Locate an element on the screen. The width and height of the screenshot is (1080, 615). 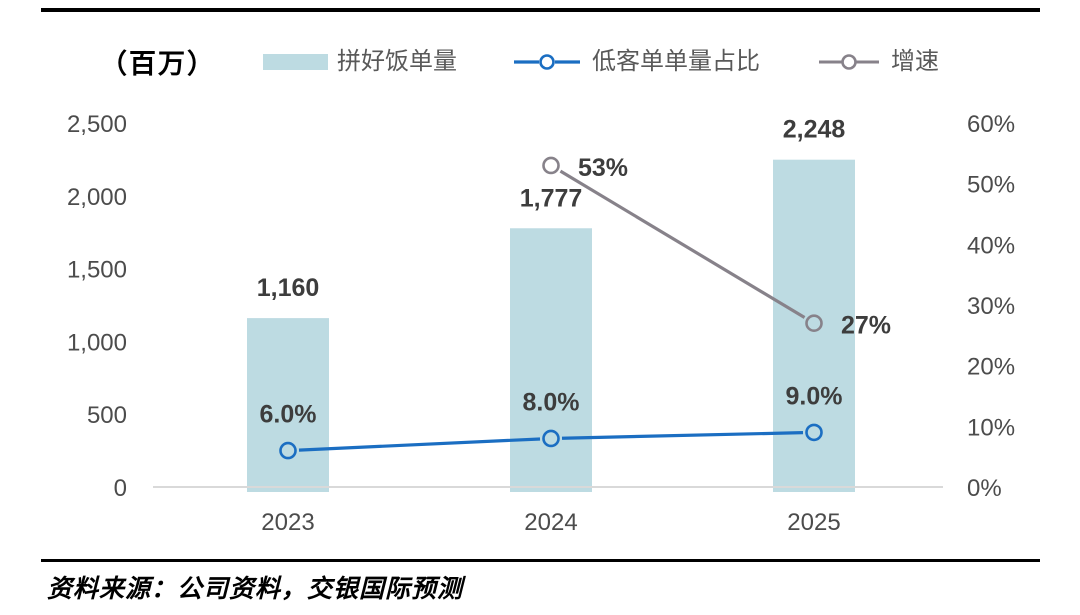
low-ticket-order-share-marker-2025 is located at coordinates (814, 432).